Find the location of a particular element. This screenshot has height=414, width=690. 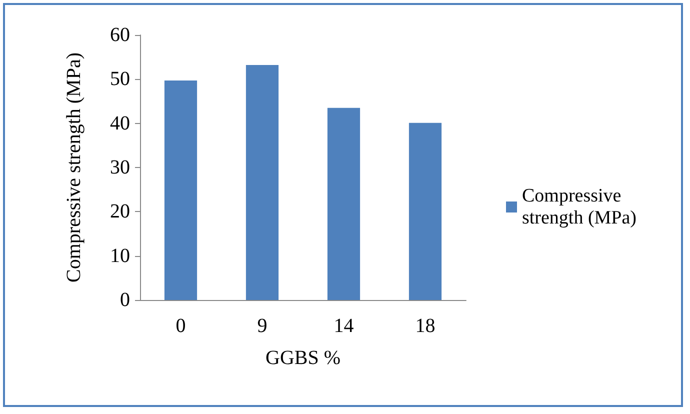

y-tick-label: 60 is located at coordinates (120, 35).